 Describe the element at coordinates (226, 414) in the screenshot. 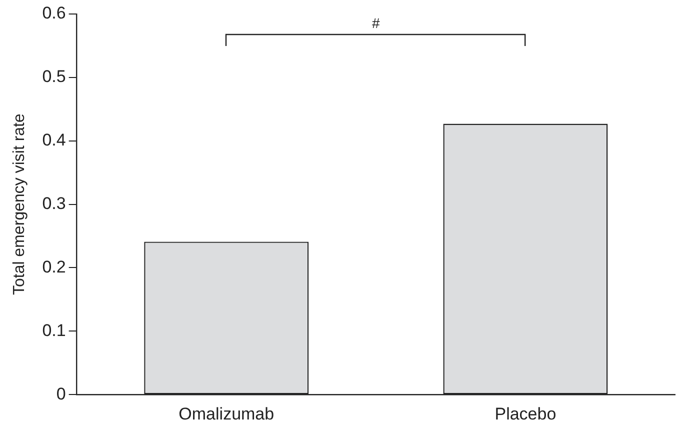

I see `x-tick-label: Omalizumab` at that location.